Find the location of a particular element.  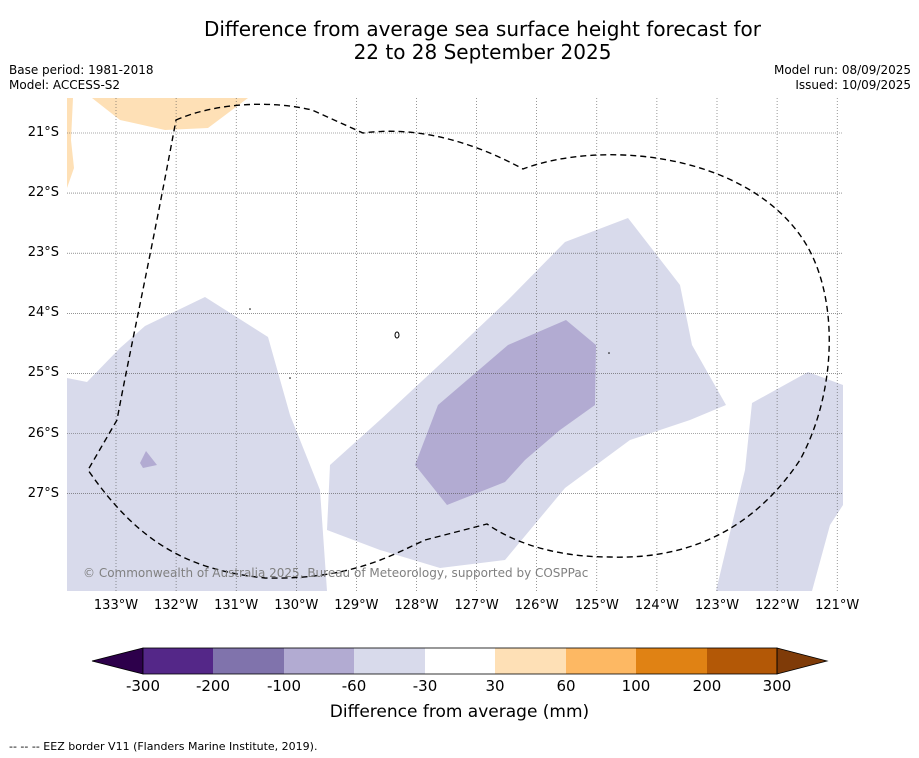

title-line-2: 22 to 28 September 2025 is located at coordinates (482, 52).